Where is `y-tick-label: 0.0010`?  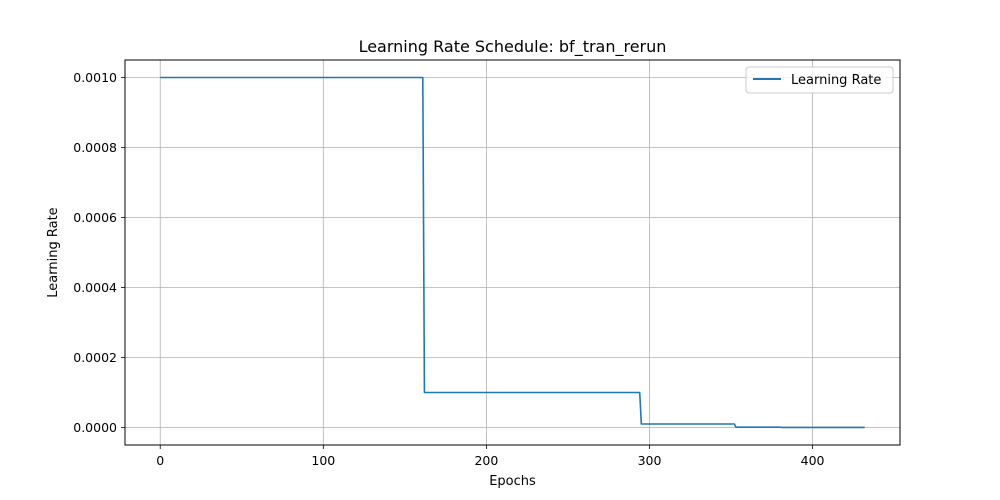 y-tick-label: 0.0010 is located at coordinates (95, 77).